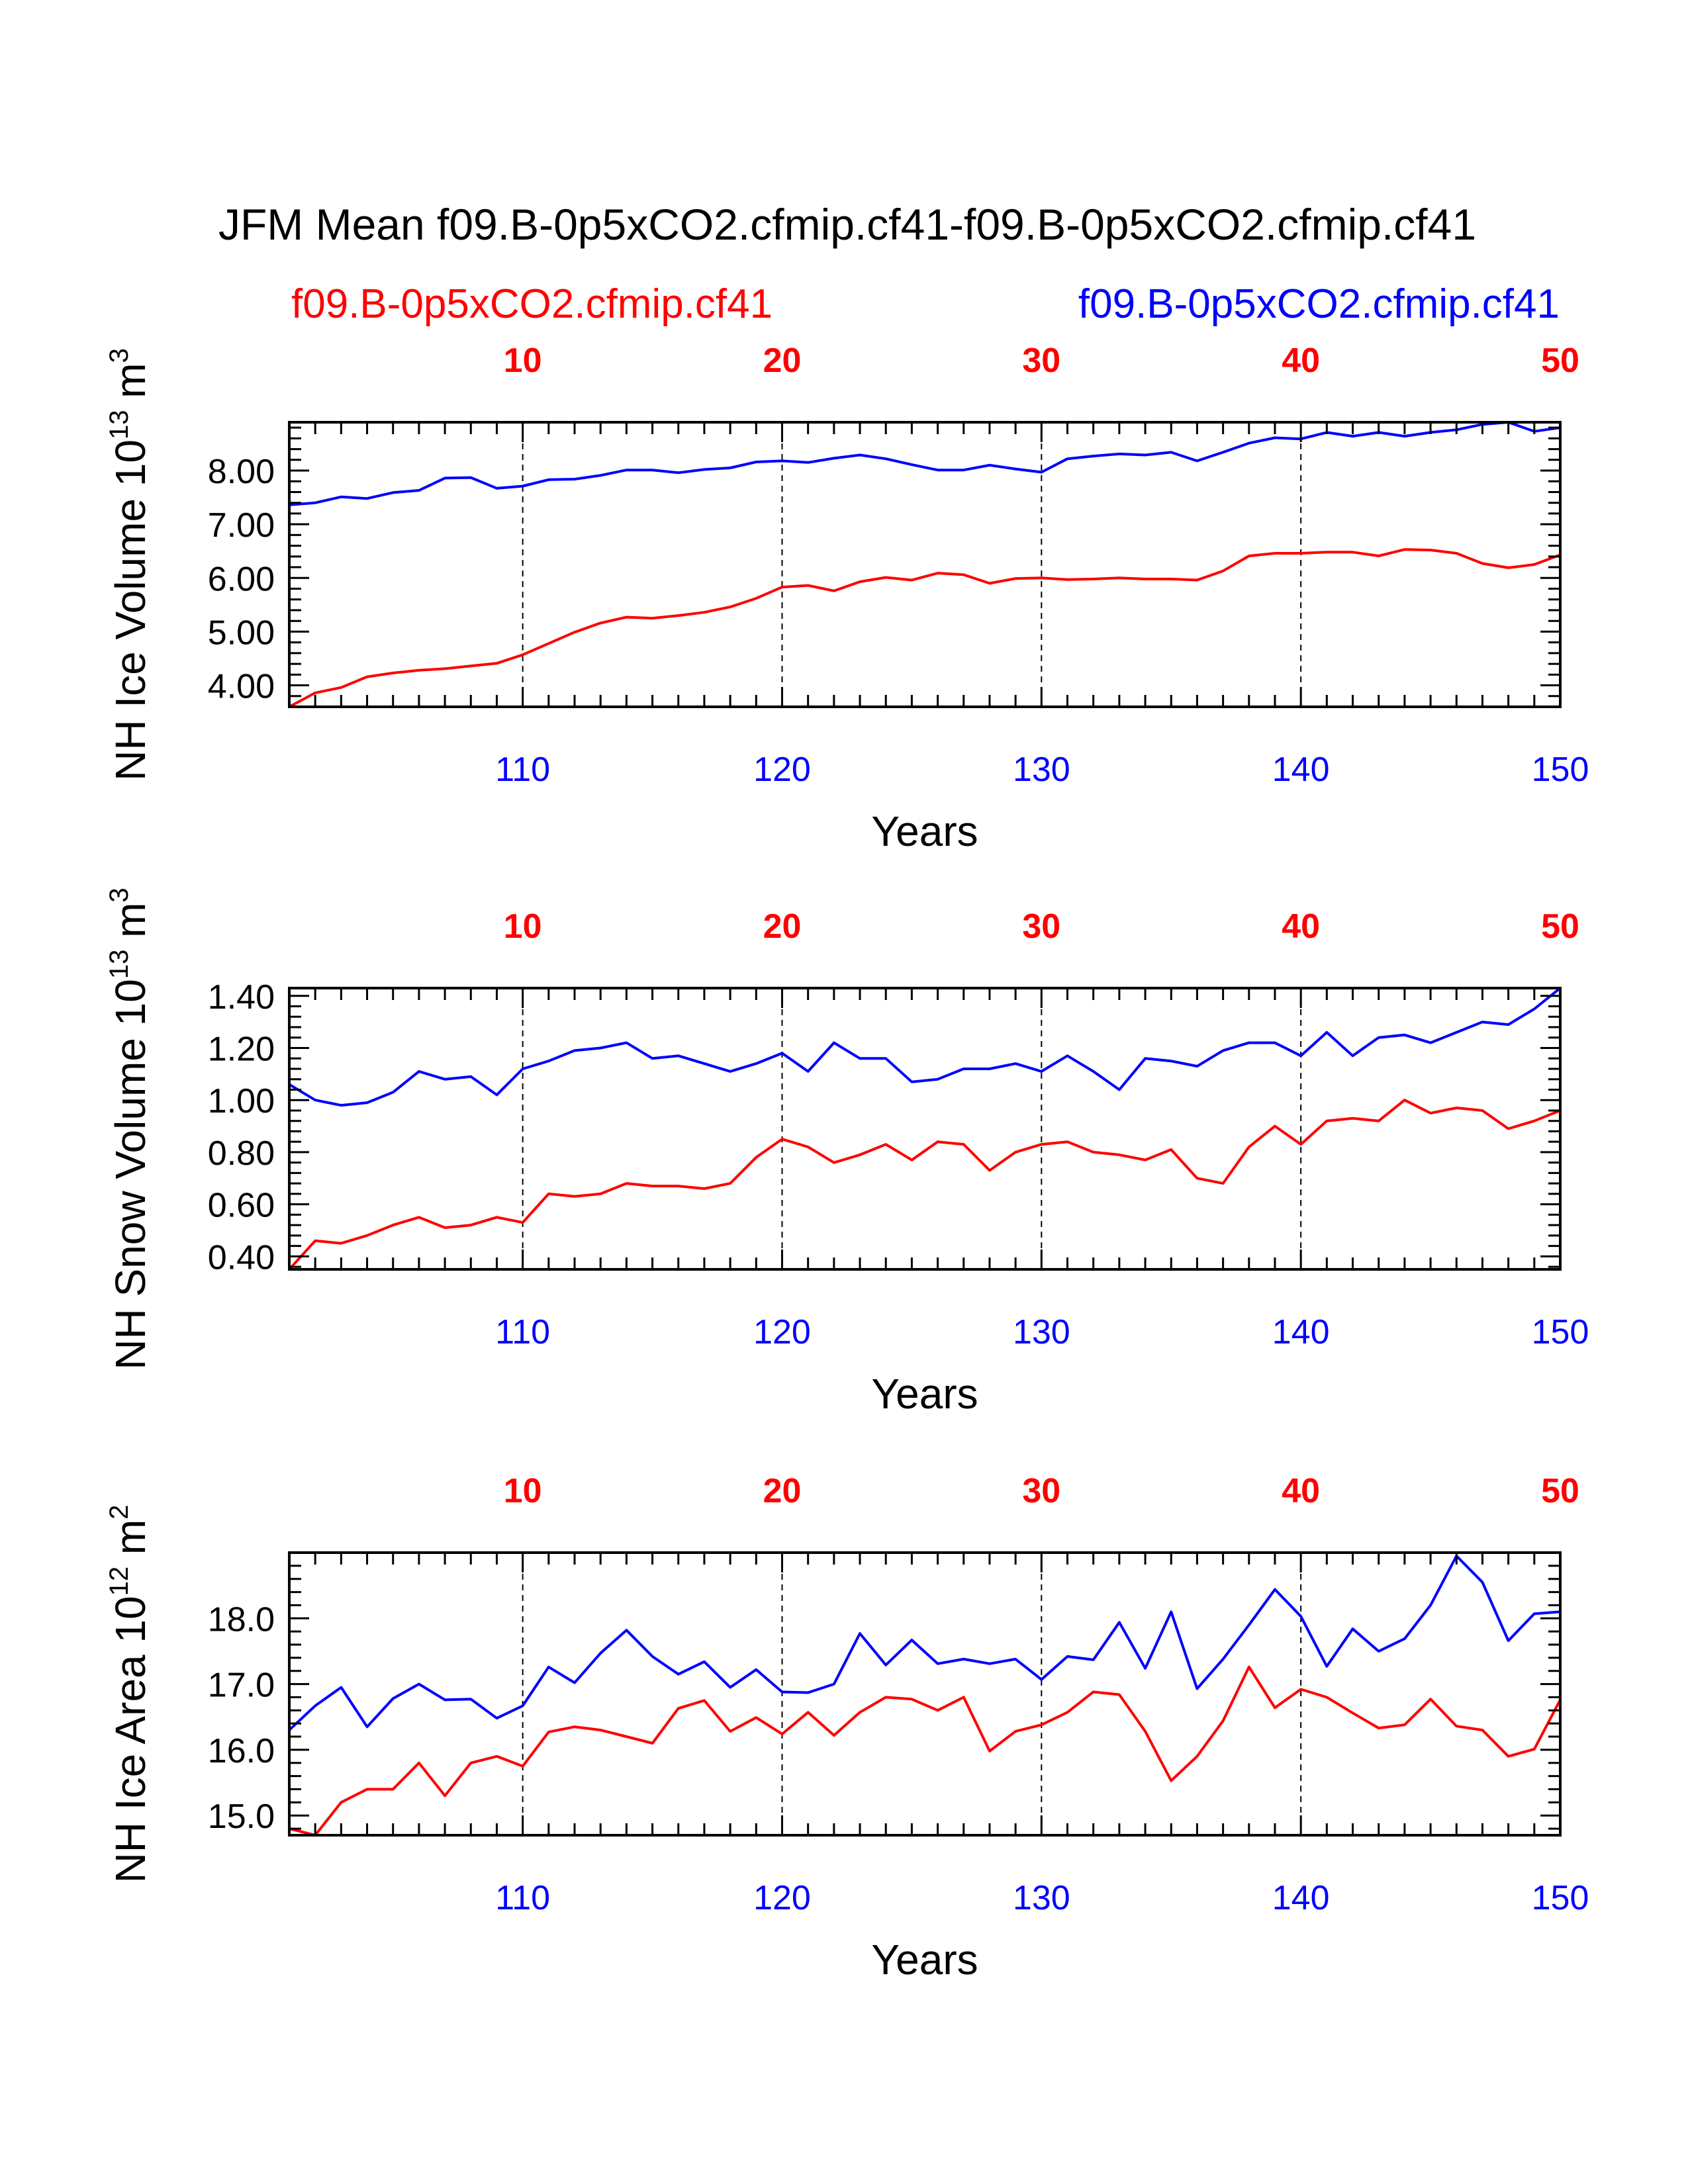 The width and height of the screenshot is (1688, 2184). I want to click on y-tick-label: 18.0, so click(241, 1619).